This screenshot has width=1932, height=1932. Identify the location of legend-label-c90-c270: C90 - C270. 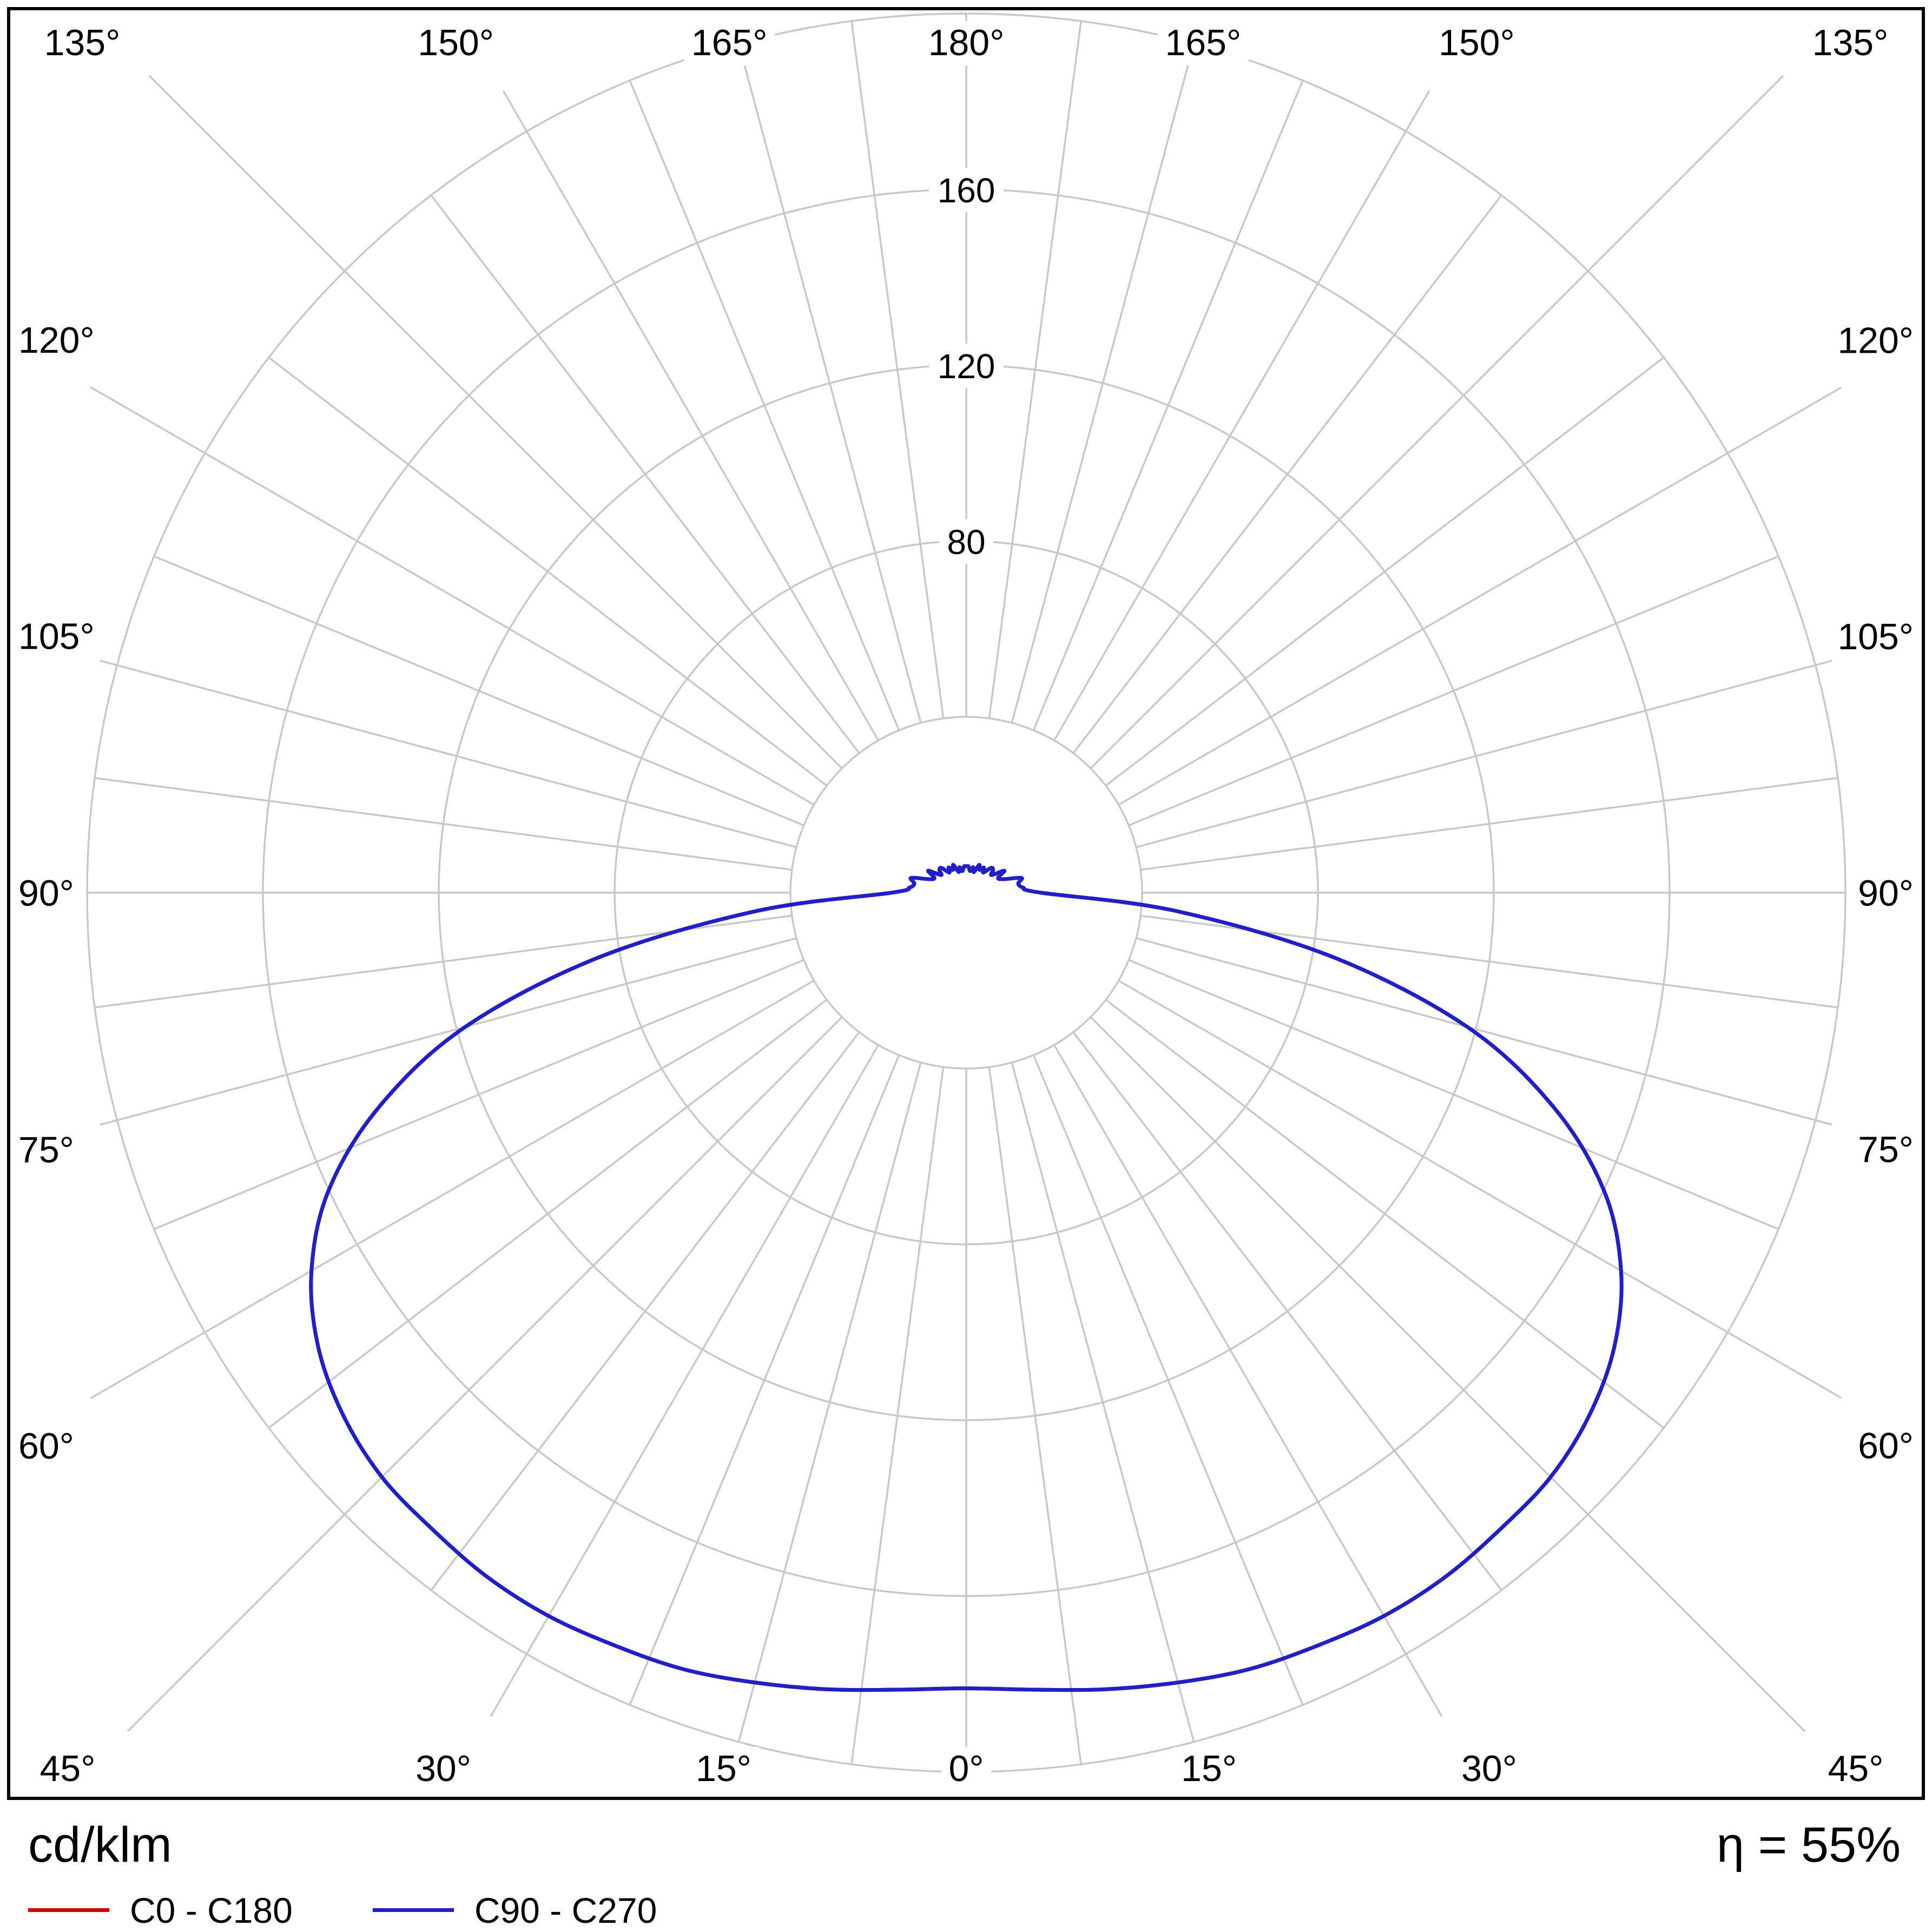
(565, 1910).